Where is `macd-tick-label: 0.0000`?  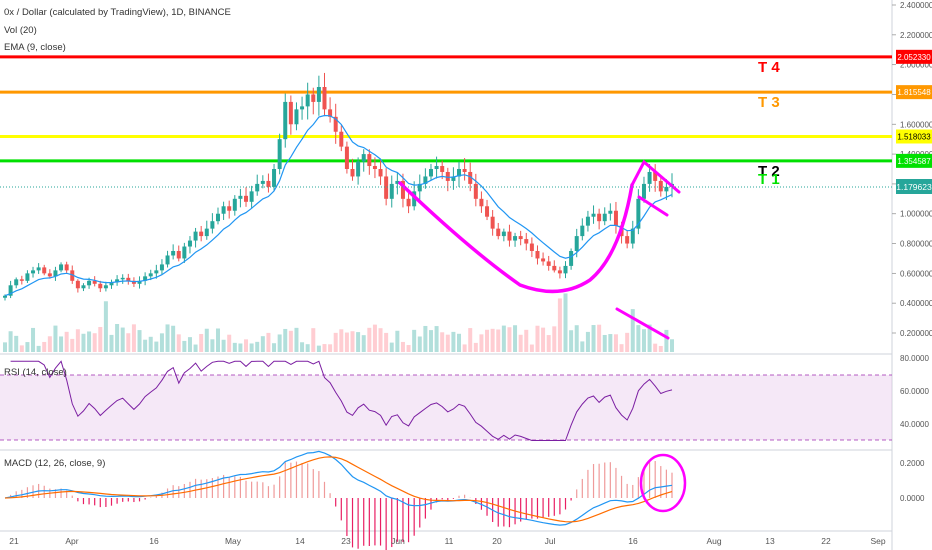
macd-tick-label: 0.0000 is located at coordinates (912, 498).